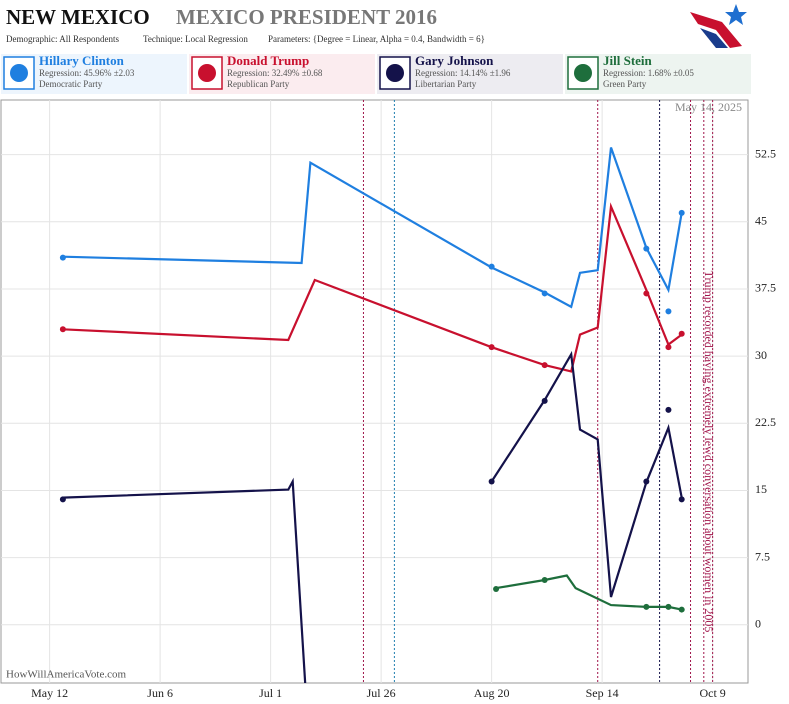 Image resolution: width=789 pixels, height=704 pixels. I want to click on chart-subtitle: MEXICO PRESIDENT 2016, so click(306, 17).